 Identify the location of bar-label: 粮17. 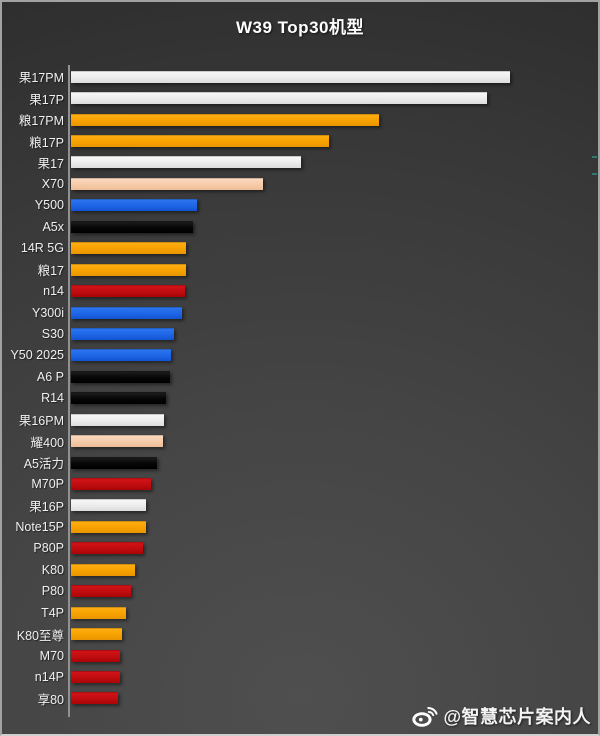
(50, 271).